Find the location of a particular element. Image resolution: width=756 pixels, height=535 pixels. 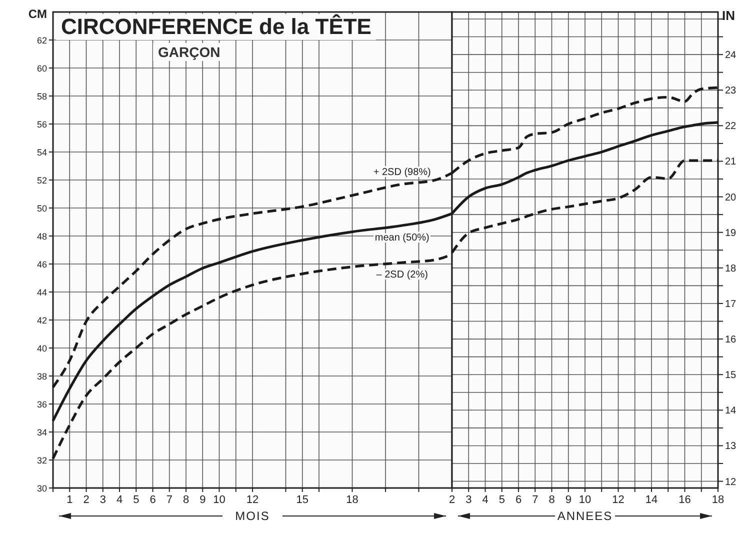

y2-tick-label: 21 is located at coordinates (731, 162).